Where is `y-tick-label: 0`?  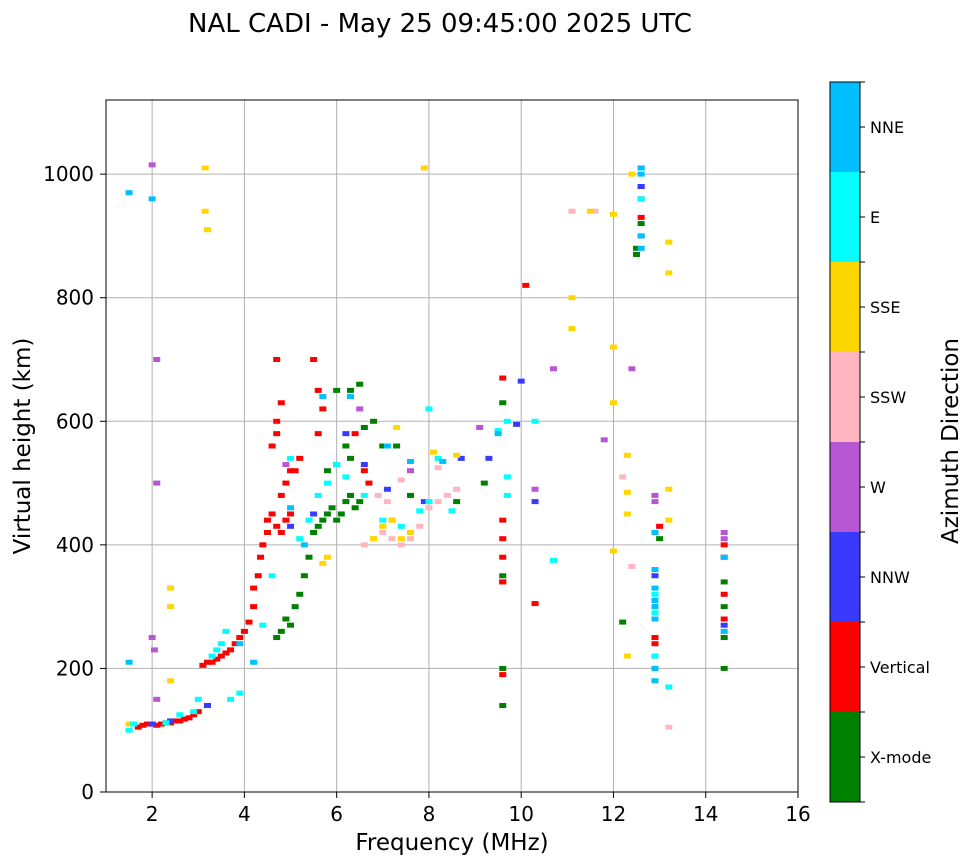
y-tick-label: 0 is located at coordinates (87, 792).